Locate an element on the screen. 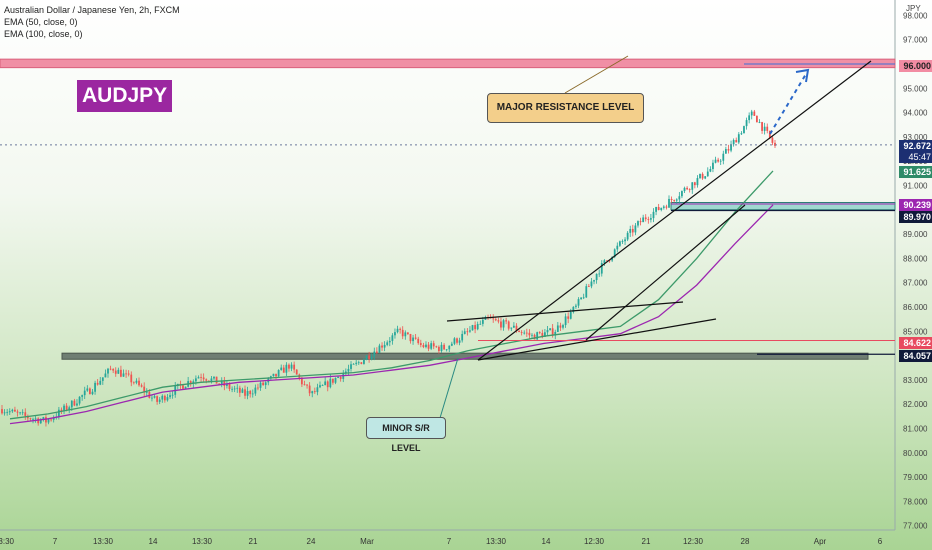 This screenshot has width=932, height=550. ema100-legend: EMA (100, close, 0) is located at coordinates (43, 34).